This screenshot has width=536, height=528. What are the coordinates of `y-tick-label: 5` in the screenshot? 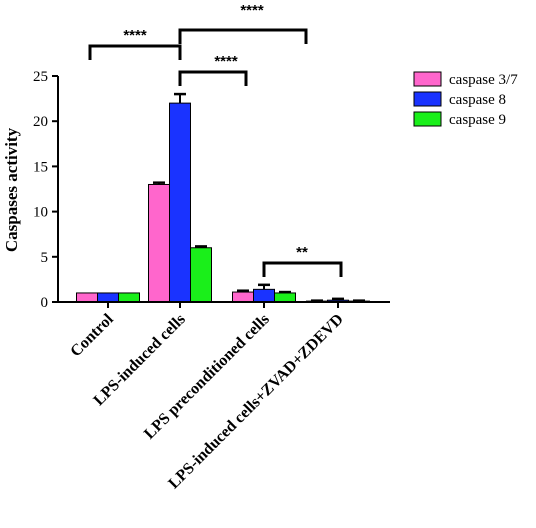 It's located at (45, 258).